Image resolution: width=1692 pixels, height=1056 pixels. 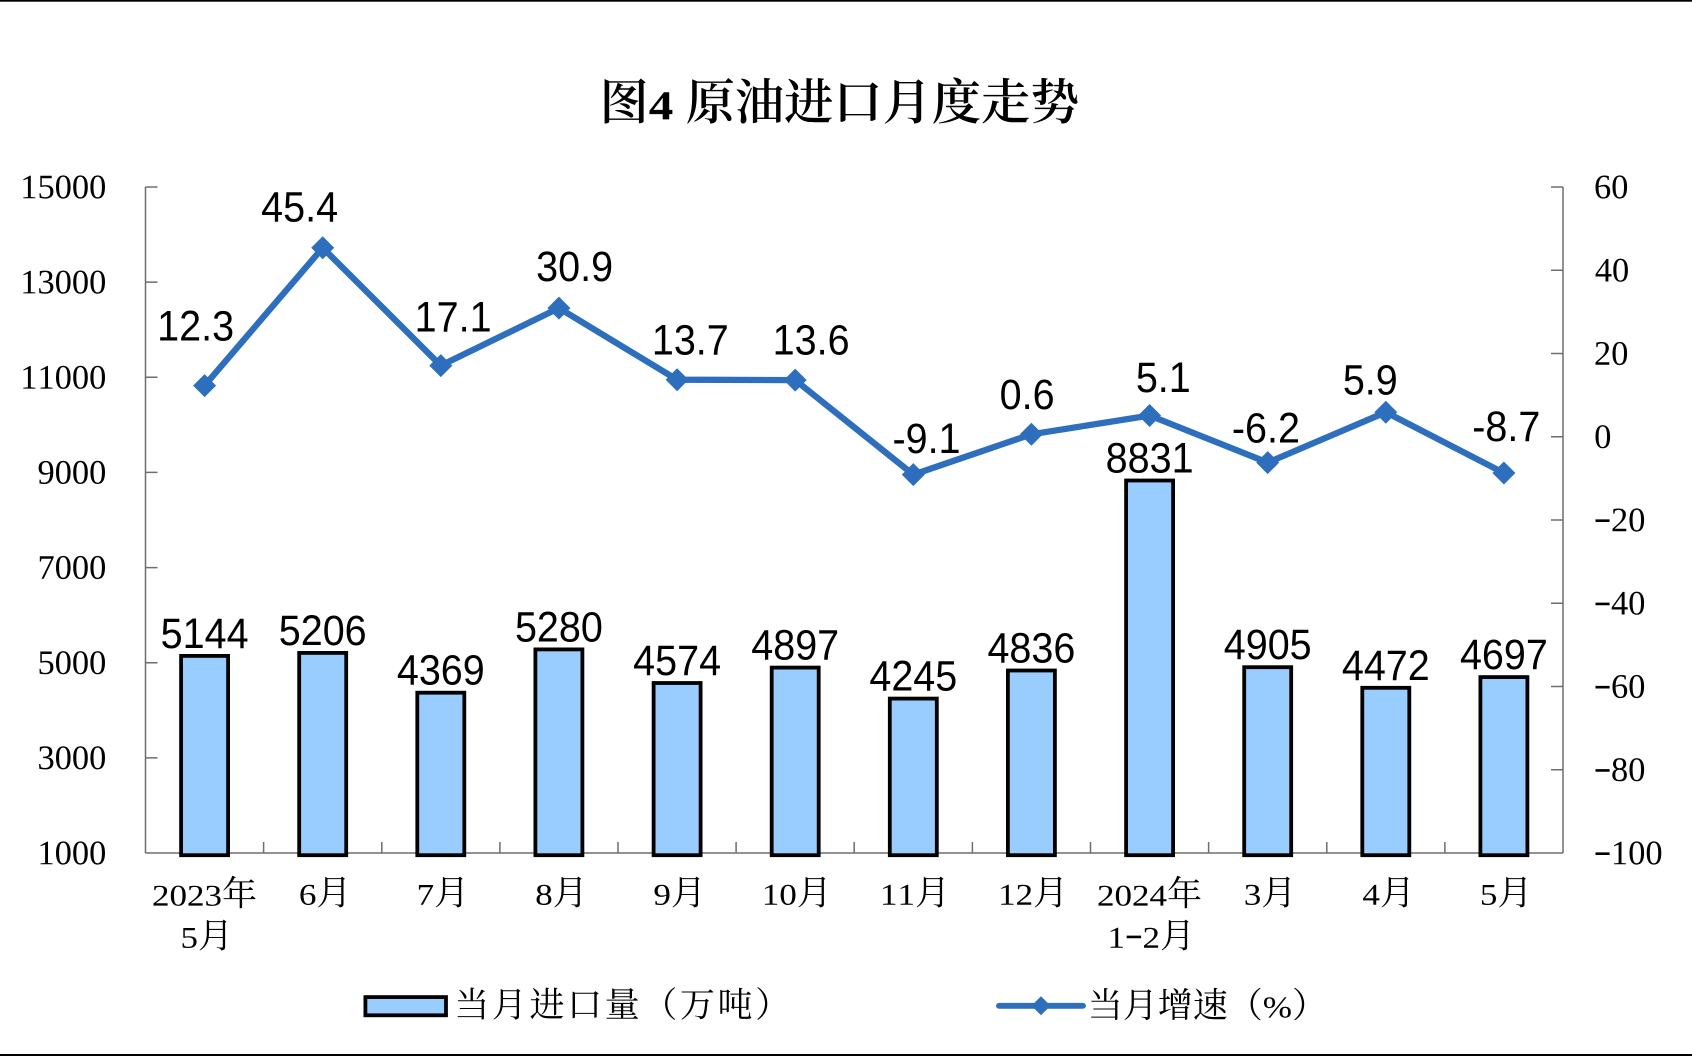 What do you see at coordinates (574, 267) in the screenshot?
I see `svg-text: 30.9` at bounding box center [574, 267].